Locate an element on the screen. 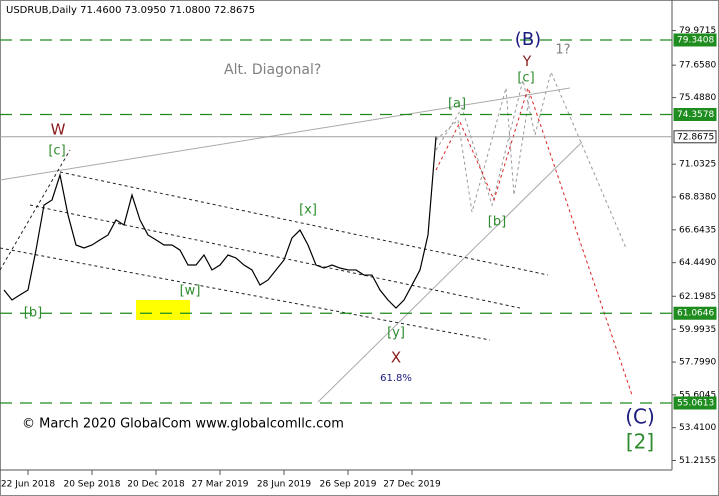 This screenshot has height=496, width=719. x-tick-label: 28 Jun 2019 is located at coordinates (284, 485).